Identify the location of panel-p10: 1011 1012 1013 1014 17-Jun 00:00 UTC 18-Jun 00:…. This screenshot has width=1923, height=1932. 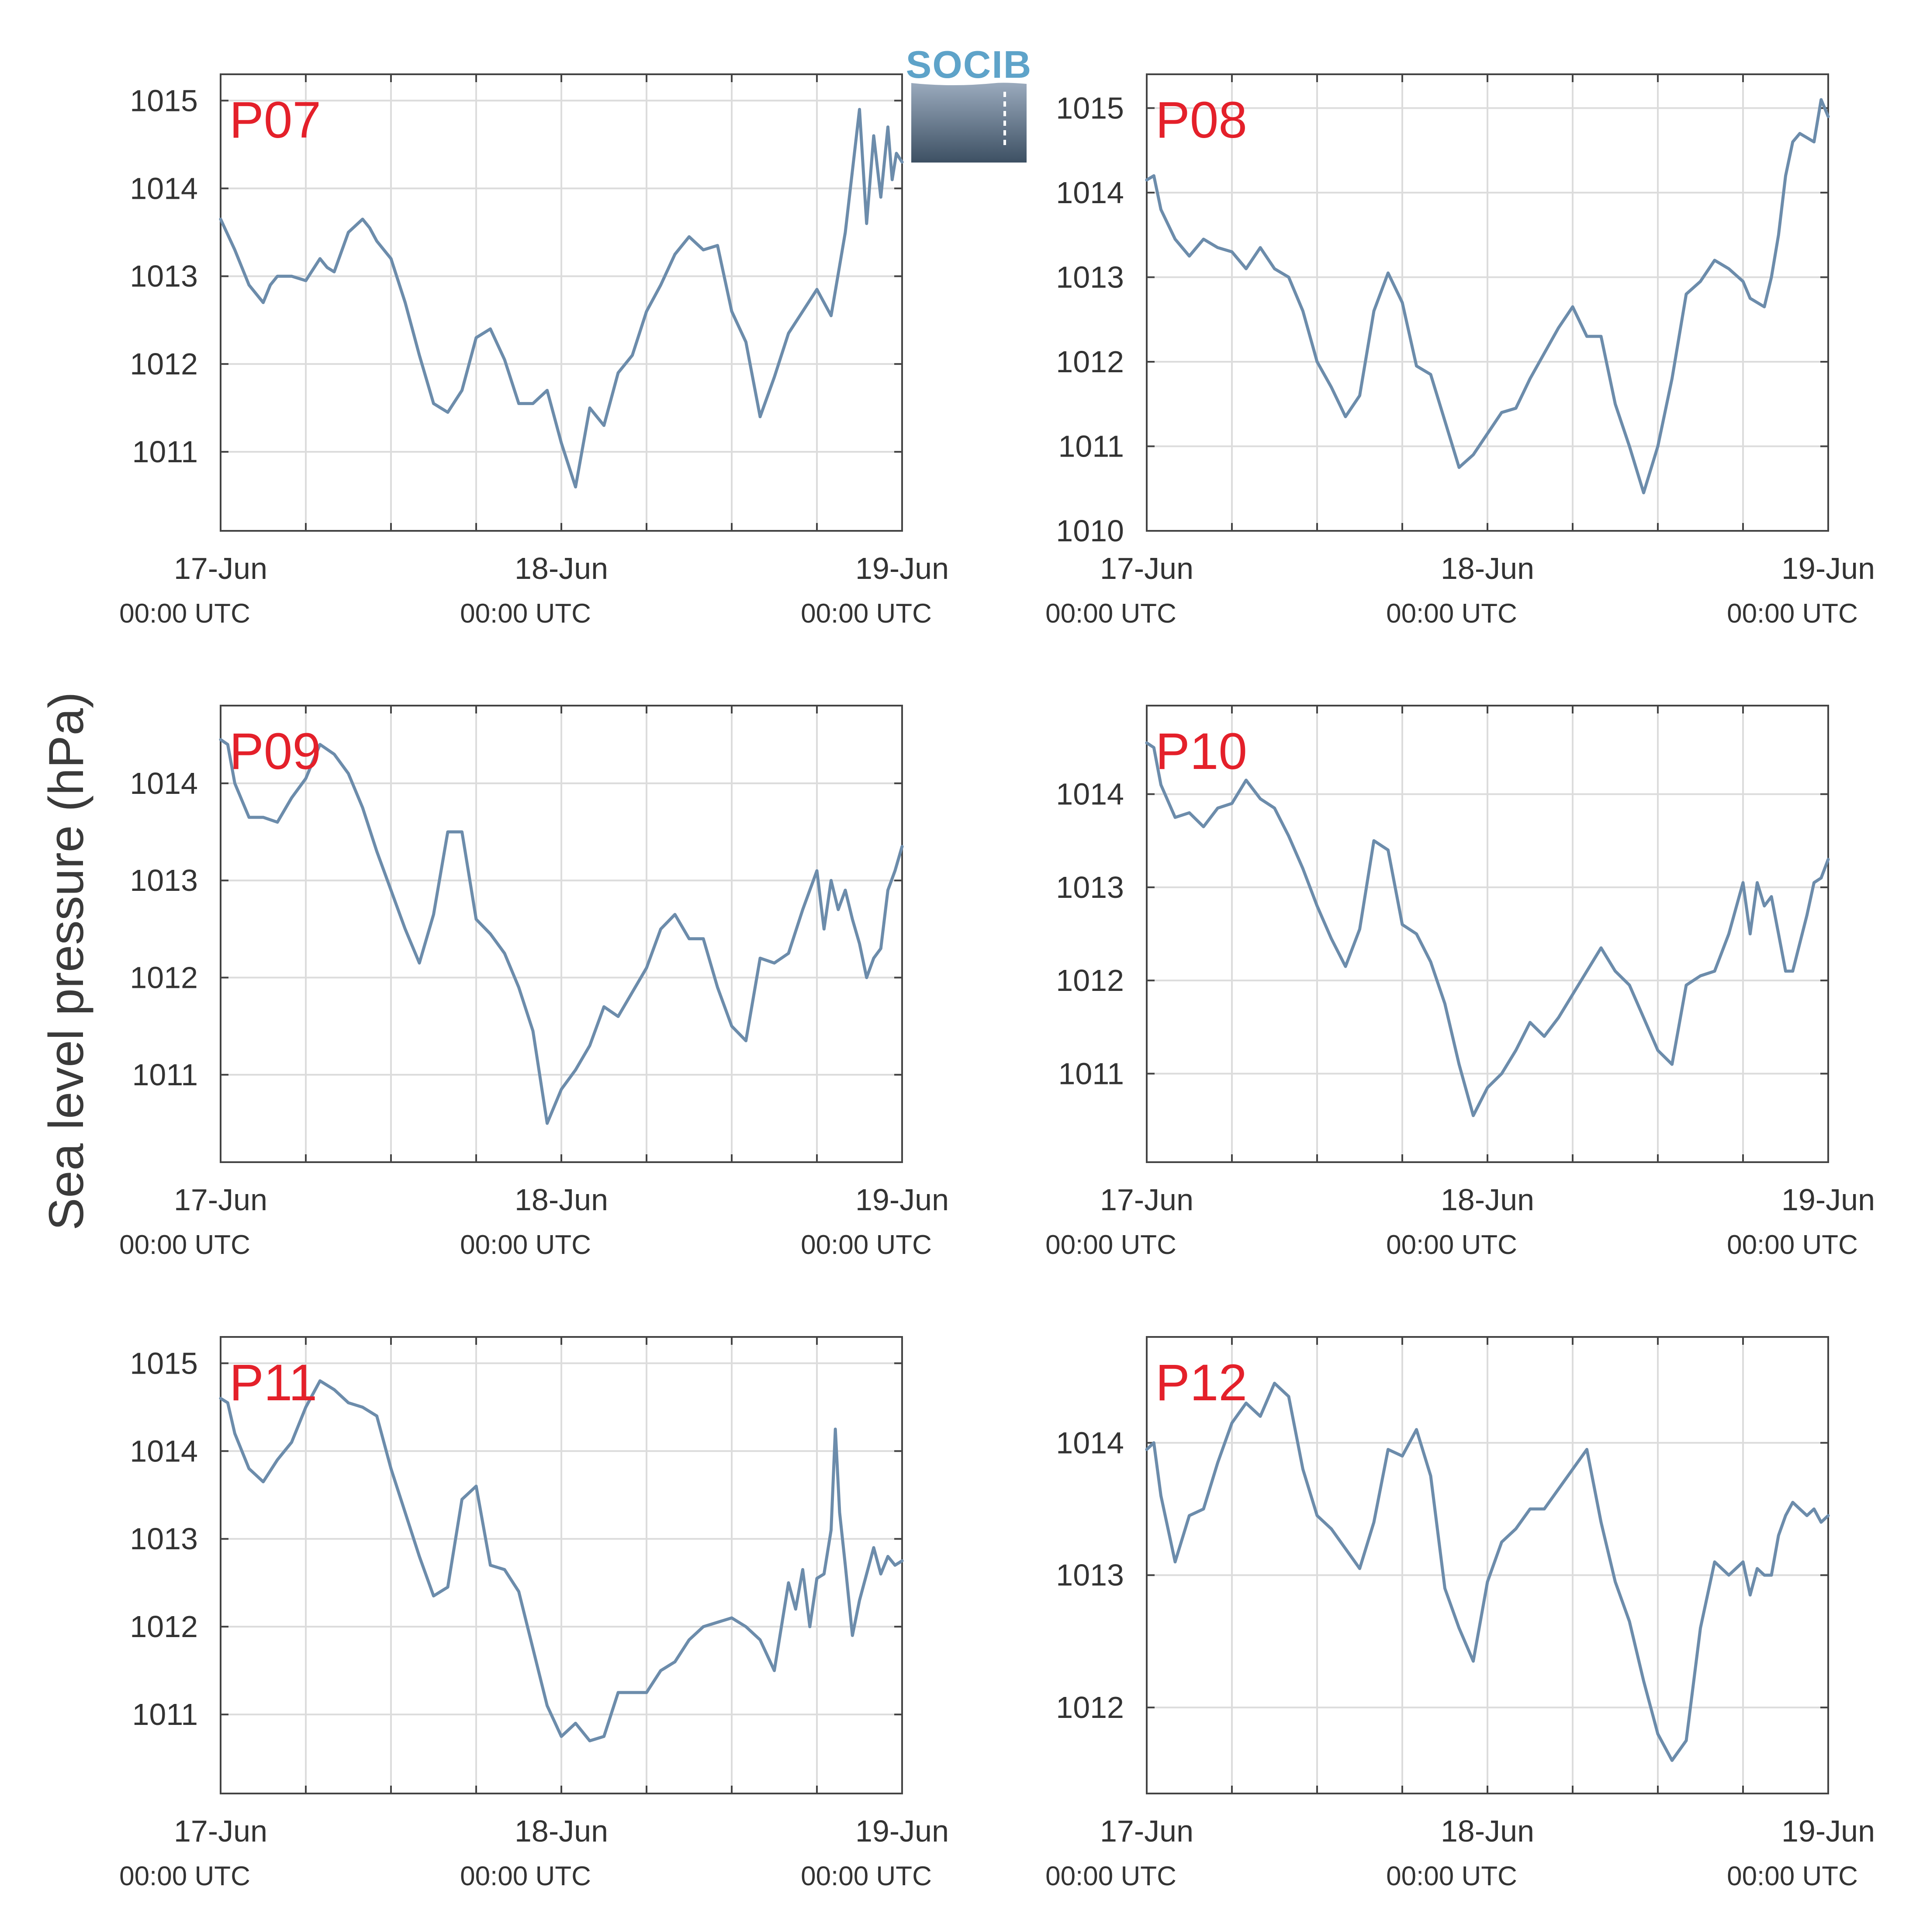
(1460, 982).